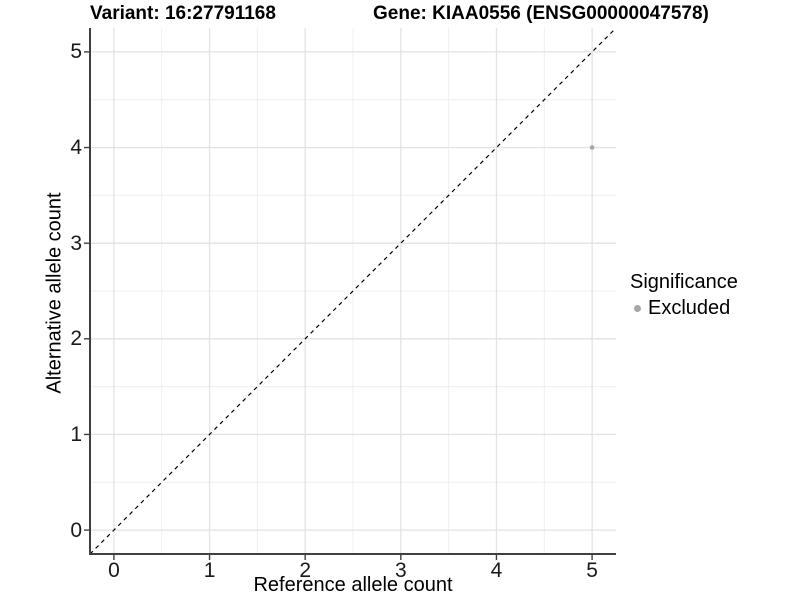 This screenshot has width=800, height=600. What do you see at coordinates (76, 52) in the screenshot?
I see `y-tick-label: 5` at bounding box center [76, 52].